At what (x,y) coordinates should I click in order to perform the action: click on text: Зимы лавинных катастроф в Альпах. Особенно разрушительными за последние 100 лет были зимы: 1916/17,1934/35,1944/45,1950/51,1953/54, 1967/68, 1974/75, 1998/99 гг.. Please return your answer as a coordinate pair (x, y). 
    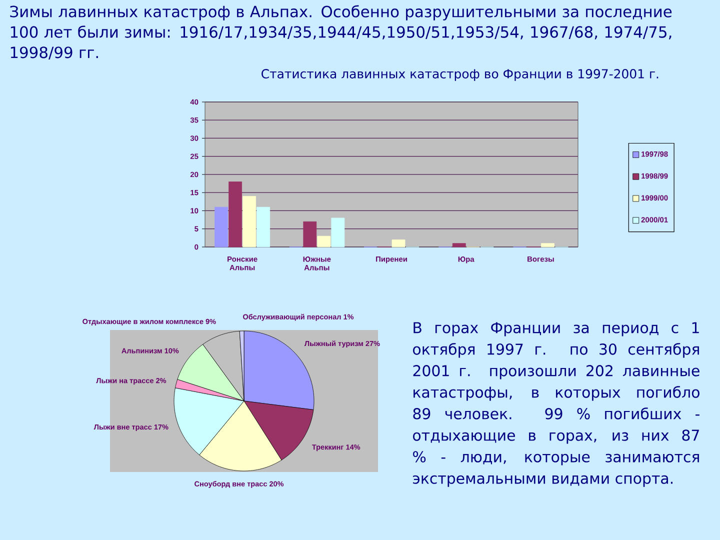
    Looking at the image, I should click on (341, 32).